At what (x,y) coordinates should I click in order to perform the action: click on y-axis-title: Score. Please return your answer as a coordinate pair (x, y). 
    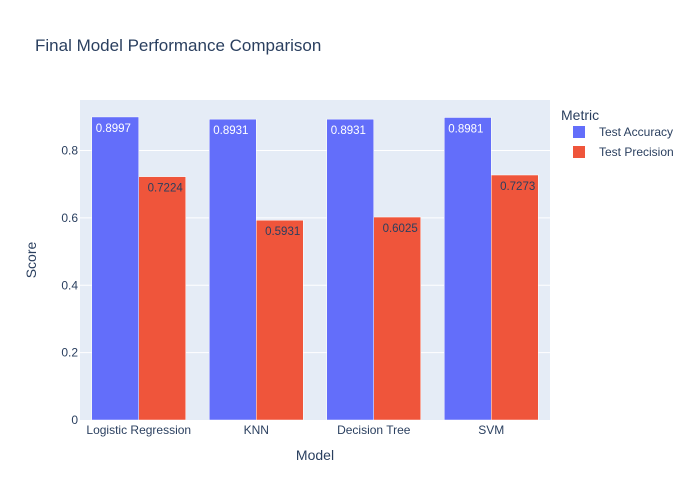
    Looking at the image, I should click on (31, 260).